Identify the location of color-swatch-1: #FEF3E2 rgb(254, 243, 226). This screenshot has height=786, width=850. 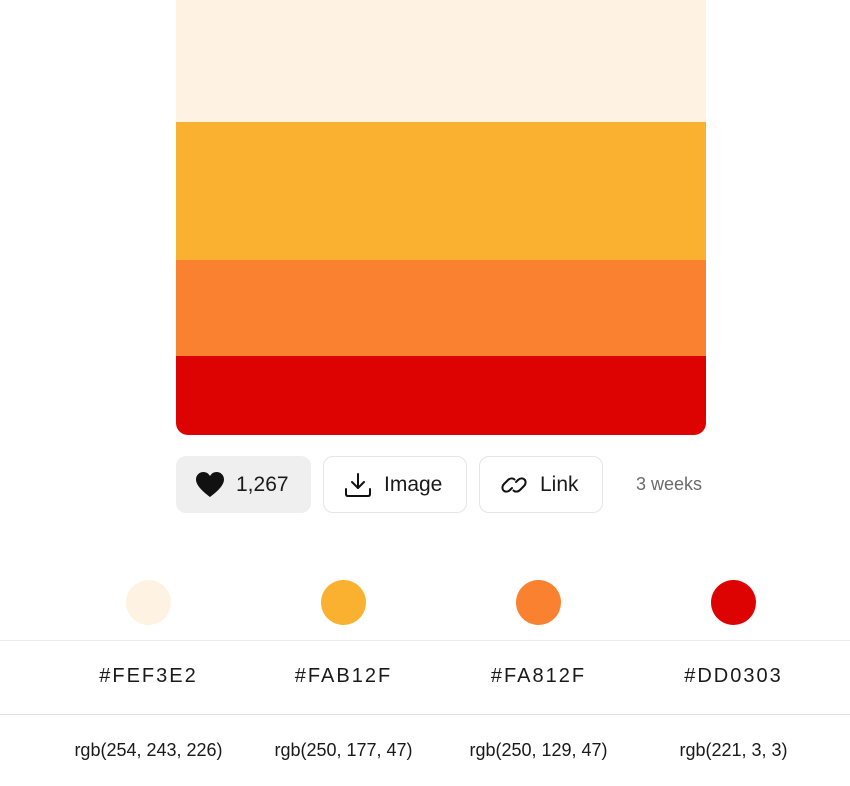
(148, 673).